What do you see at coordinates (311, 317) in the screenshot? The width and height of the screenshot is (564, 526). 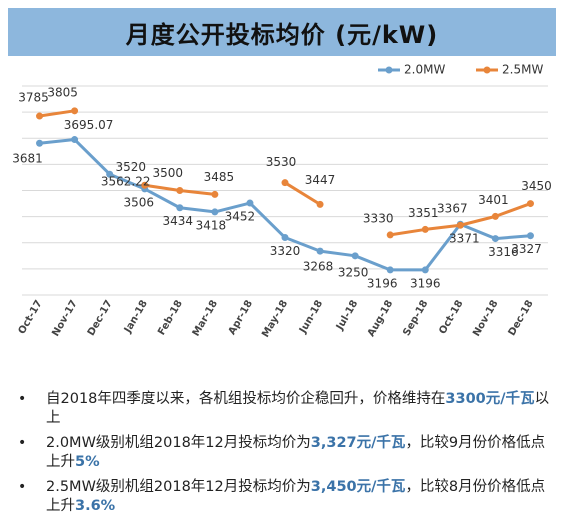 I see `x-tick-label: Jun-18` at bounding box center [311, 317].